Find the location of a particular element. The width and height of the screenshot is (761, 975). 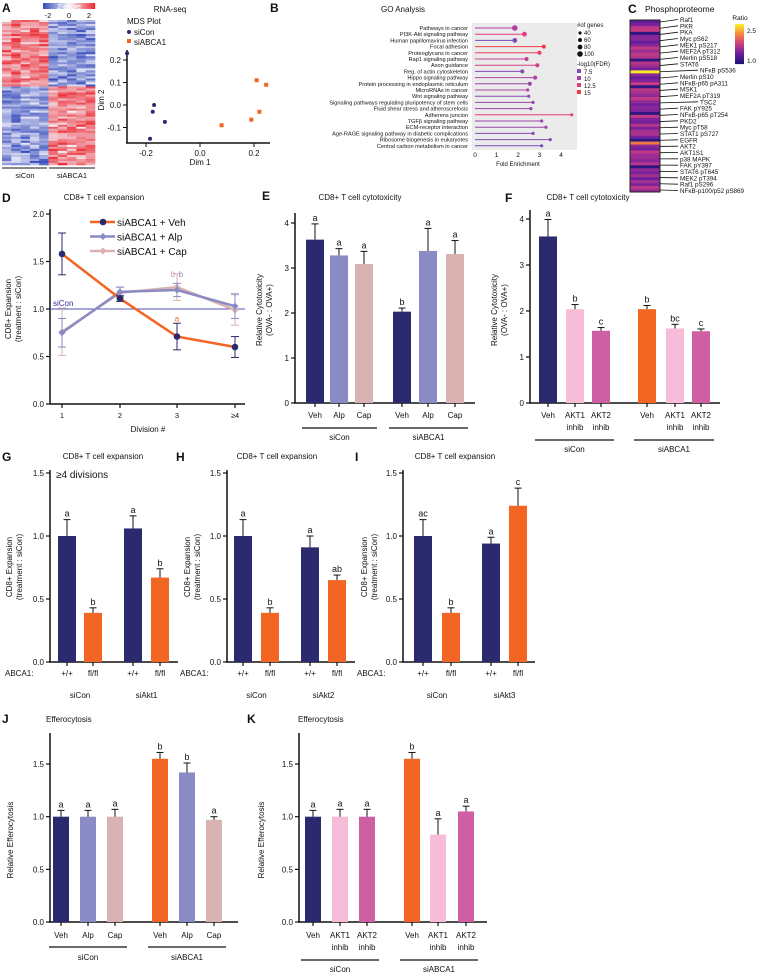

legend-color-swatch is located at coordinates (579, 78).